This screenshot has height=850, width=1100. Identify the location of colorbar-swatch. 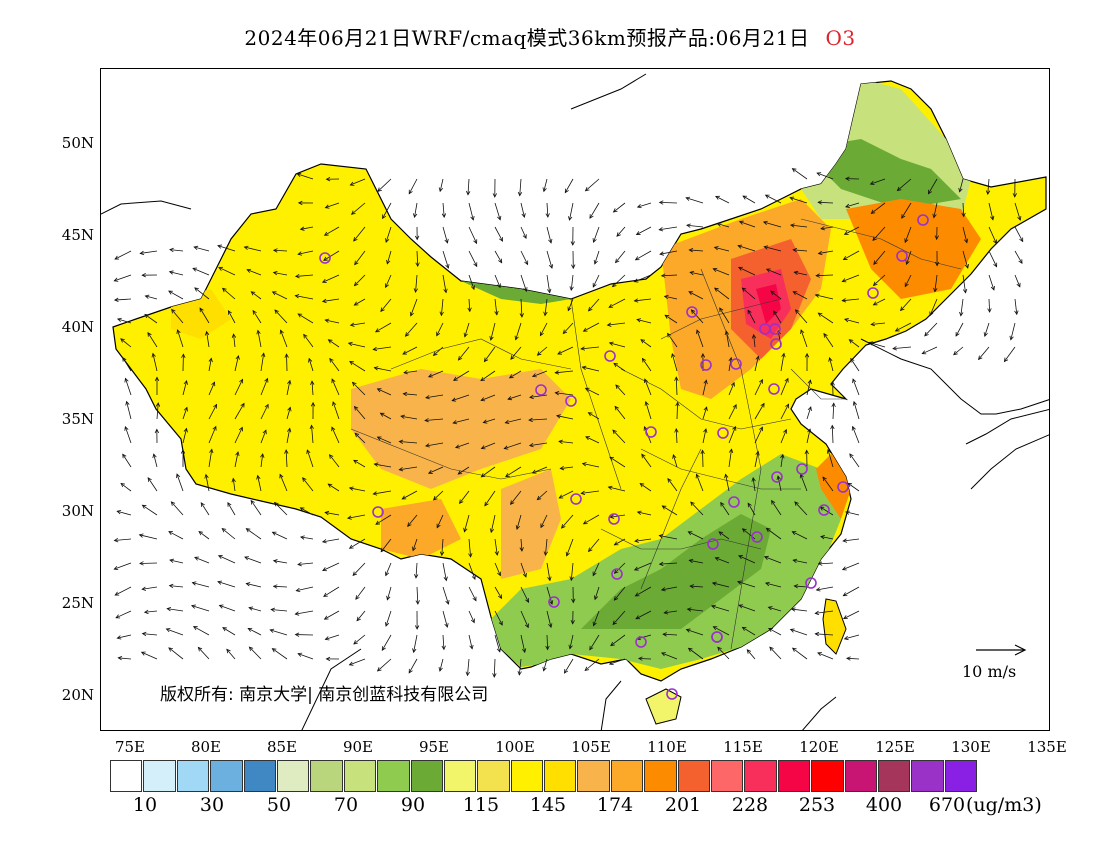
(927, 776).